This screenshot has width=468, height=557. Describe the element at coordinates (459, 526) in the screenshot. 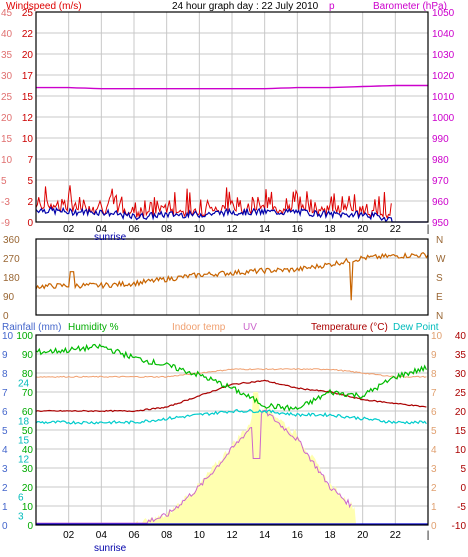

I see `panel3-tick-right-inner: -10` at that location.